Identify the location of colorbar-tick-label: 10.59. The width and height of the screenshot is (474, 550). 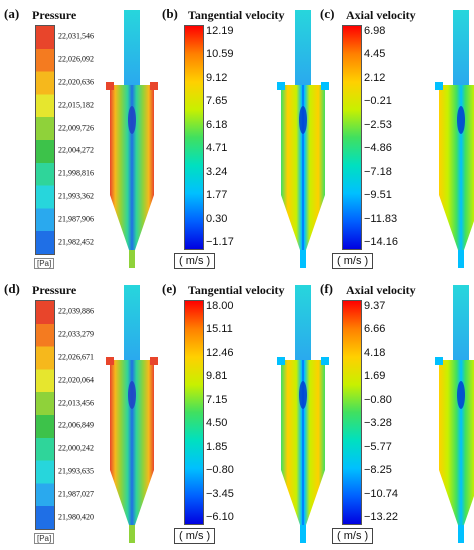
(220, 54).